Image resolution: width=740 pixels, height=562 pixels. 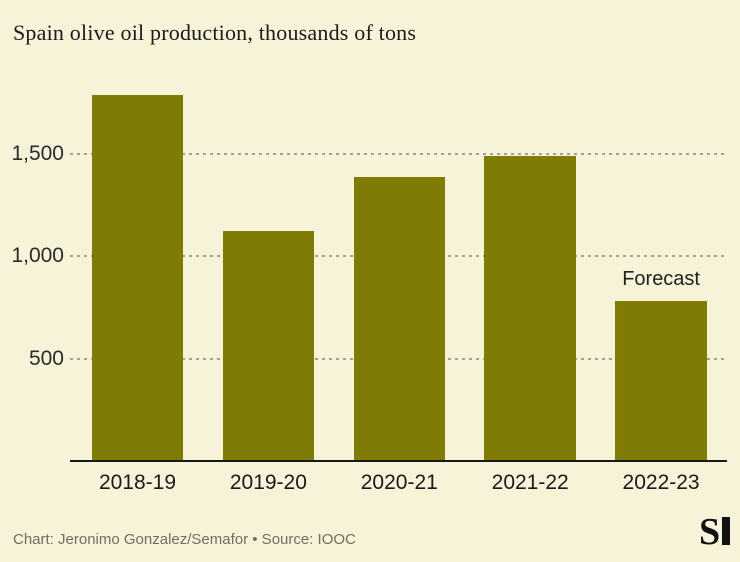 What do you see at coordinates (137, 482) in the screenshot?
I see `x-tick-label: 2018-19` at bounding box center [137, 482].